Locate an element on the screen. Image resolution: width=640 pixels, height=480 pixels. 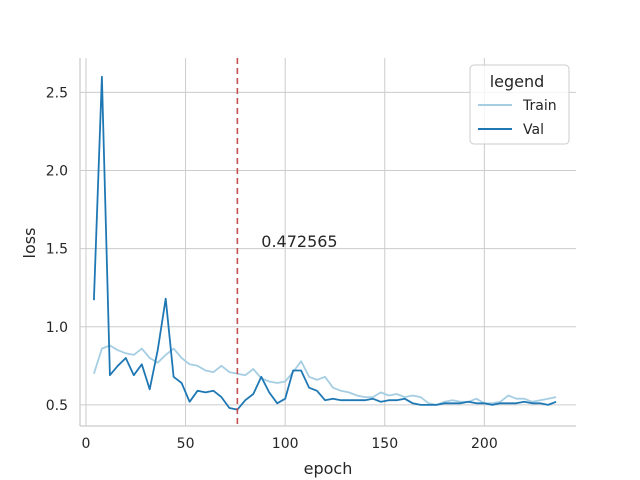
x-tick-label: 200 is located at coordinates (484, 444).